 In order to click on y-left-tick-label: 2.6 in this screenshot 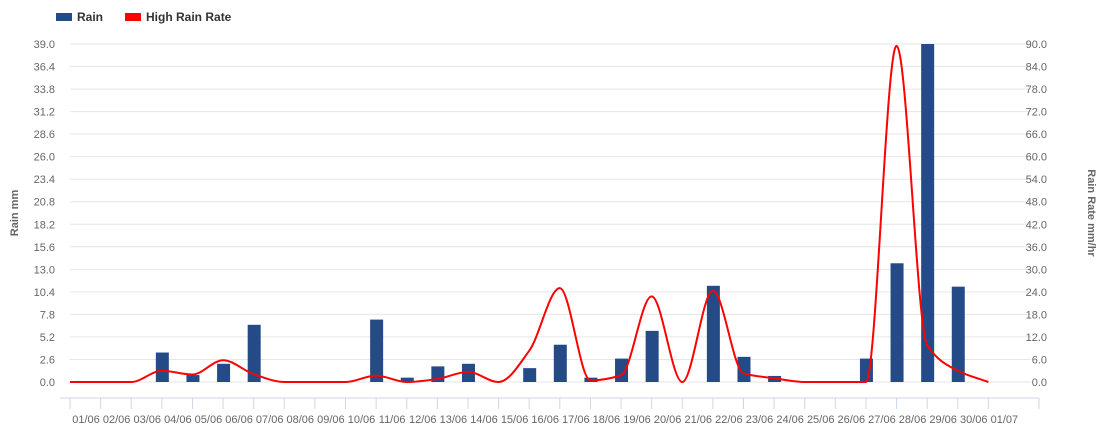, I will do `click(47, 360)`.